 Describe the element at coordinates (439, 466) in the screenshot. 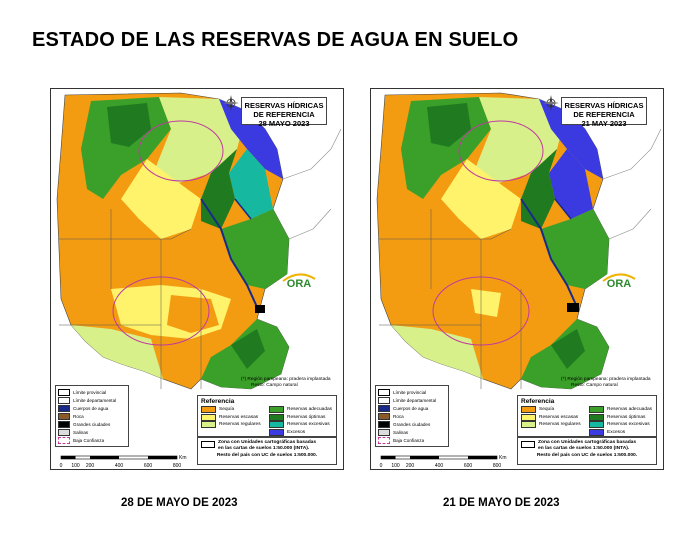

I see `scale-tick: 400` at that location.